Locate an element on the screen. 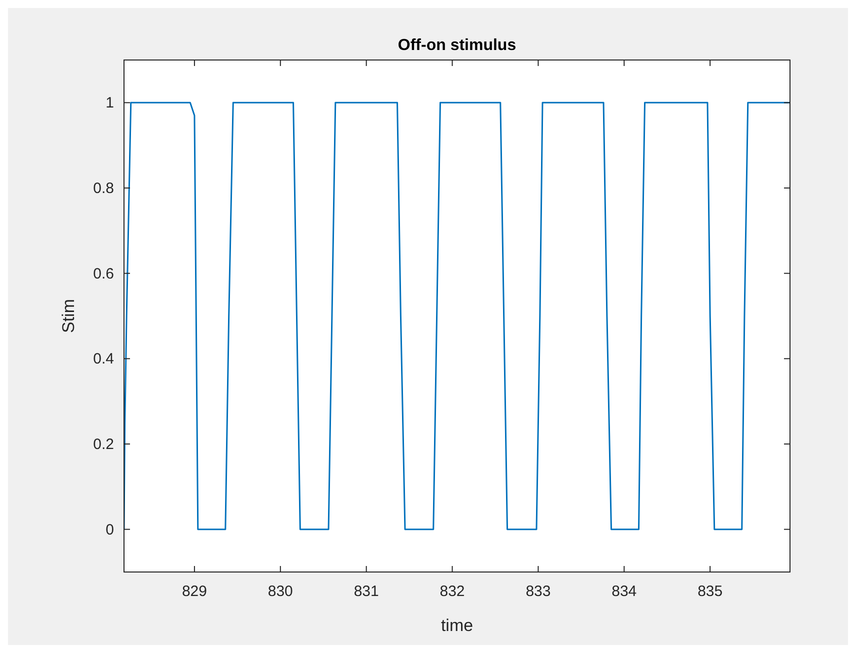 The height and width of the screenshot is (653, 856). y-axis-title: Stim is located at coordinates (68, 316).